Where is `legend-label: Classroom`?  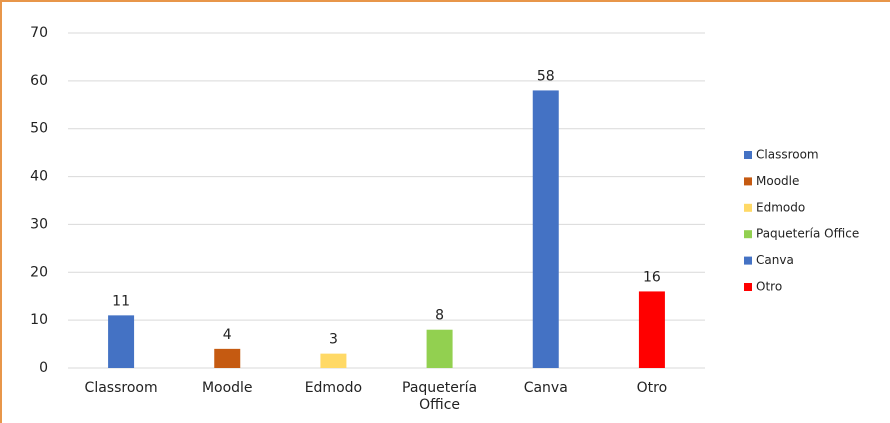
legend-label: Classroom is located at coordinates (787, 155).